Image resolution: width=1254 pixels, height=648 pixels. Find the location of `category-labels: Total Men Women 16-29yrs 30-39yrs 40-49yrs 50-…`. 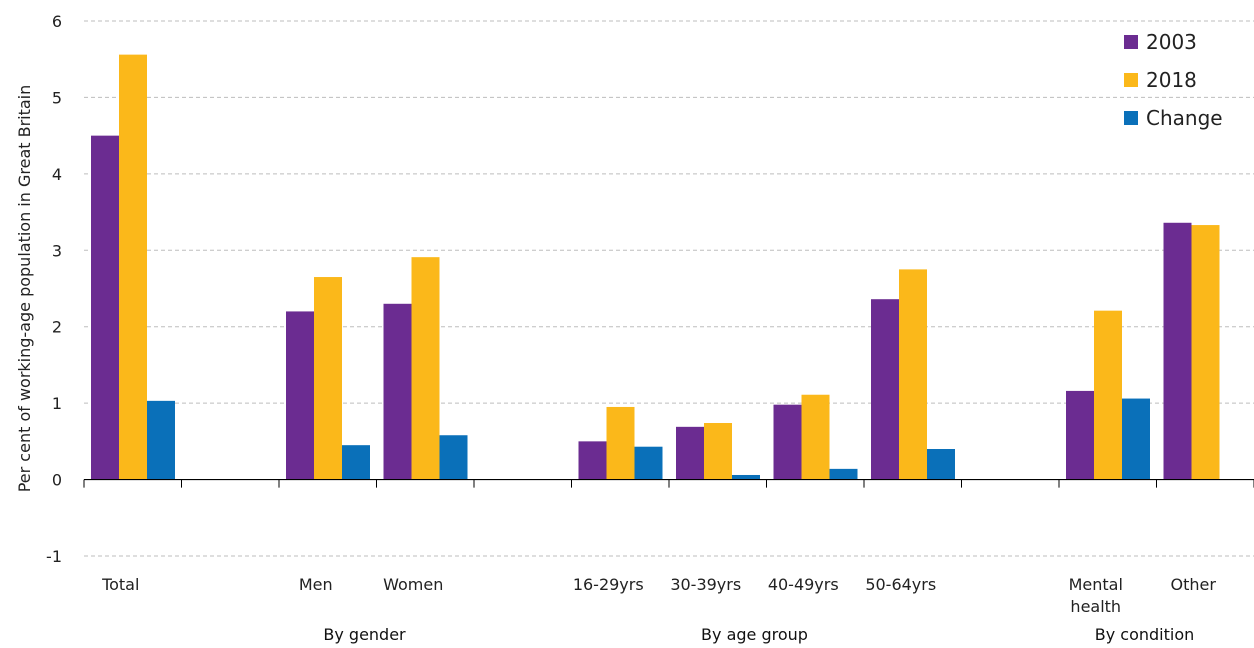

category-labels: Total Men Women 16-29yrs 30-39yrs 40-49yrs 50-… is located at coordinates (658, 595).